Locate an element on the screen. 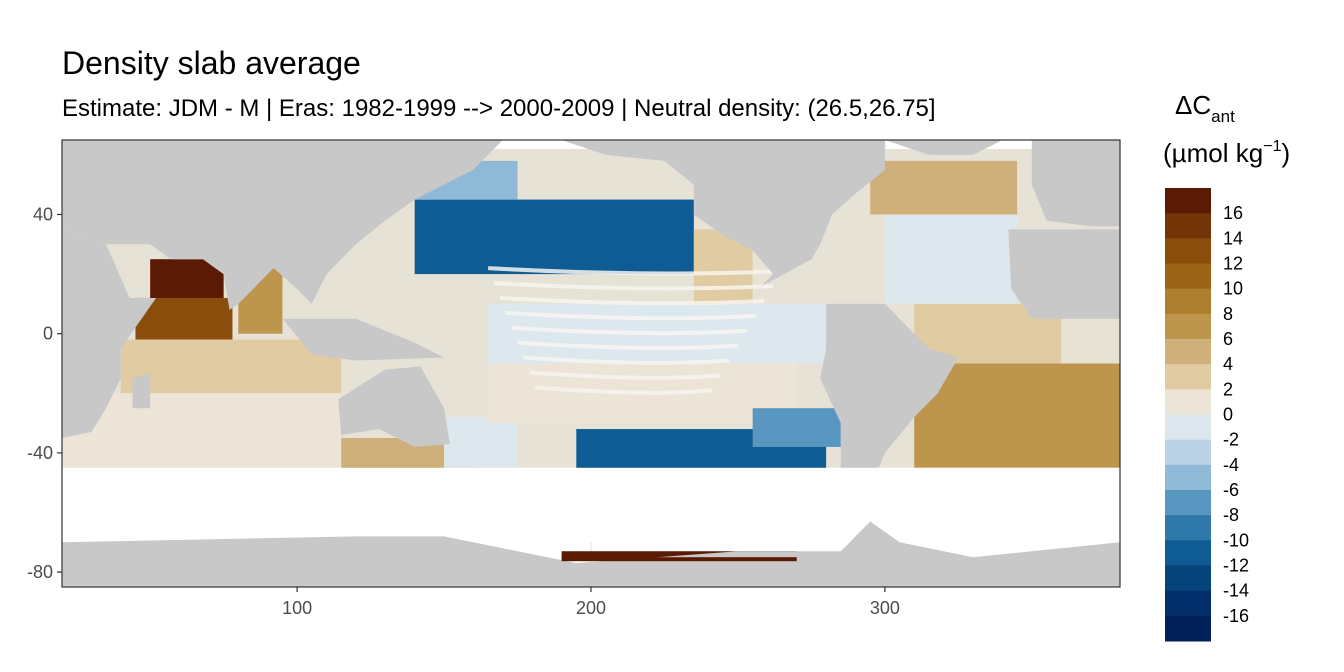  legend-colorbar is located at coordinates (1188, 415).